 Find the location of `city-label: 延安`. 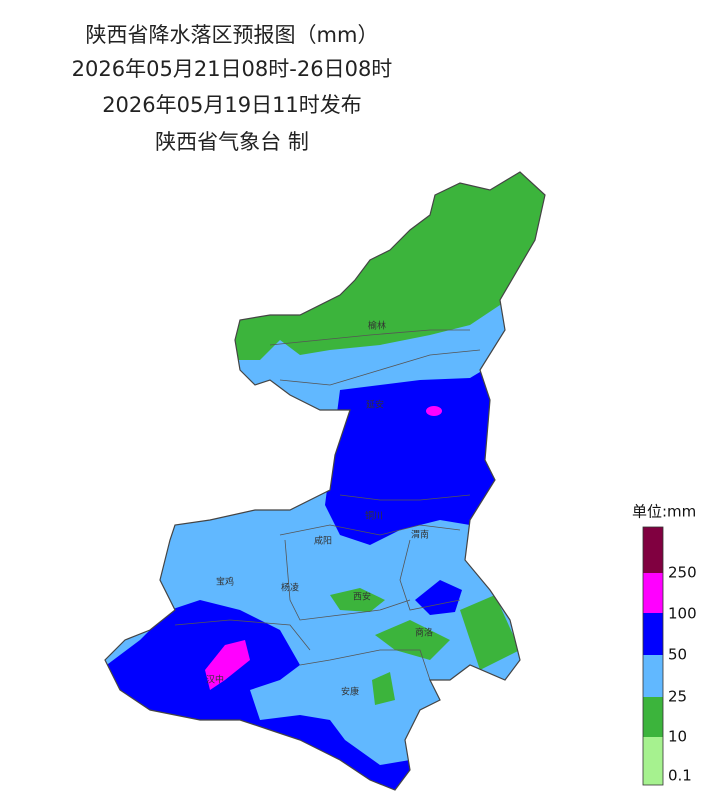

city-label: 延安 is located at coordinates (375, 405).